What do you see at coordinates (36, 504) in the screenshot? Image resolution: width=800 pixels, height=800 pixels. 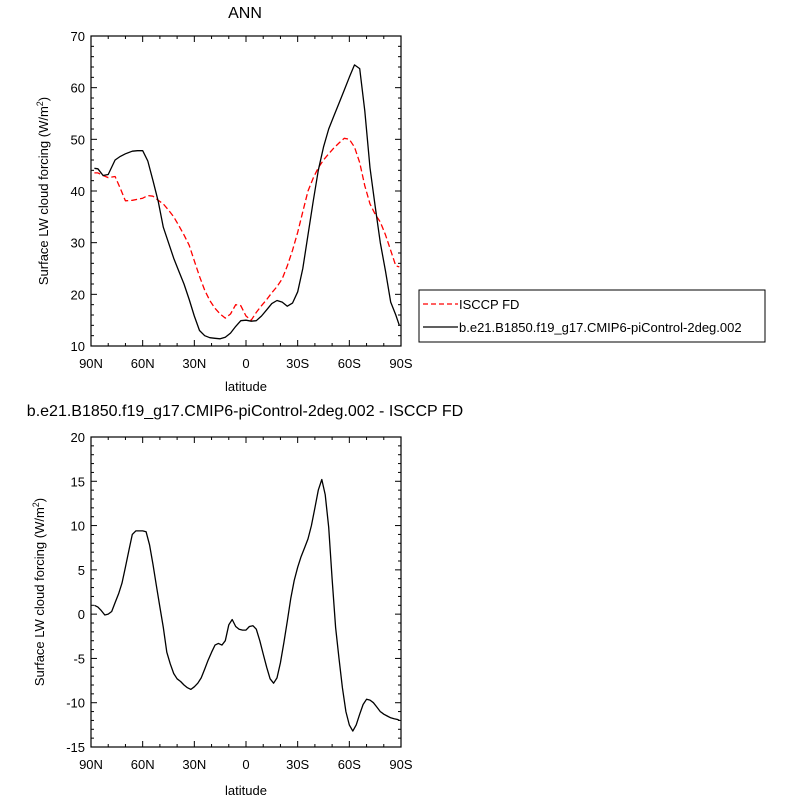 I see `bottom-y-axis-label-sup: 2` at bounding box center [36, 504].